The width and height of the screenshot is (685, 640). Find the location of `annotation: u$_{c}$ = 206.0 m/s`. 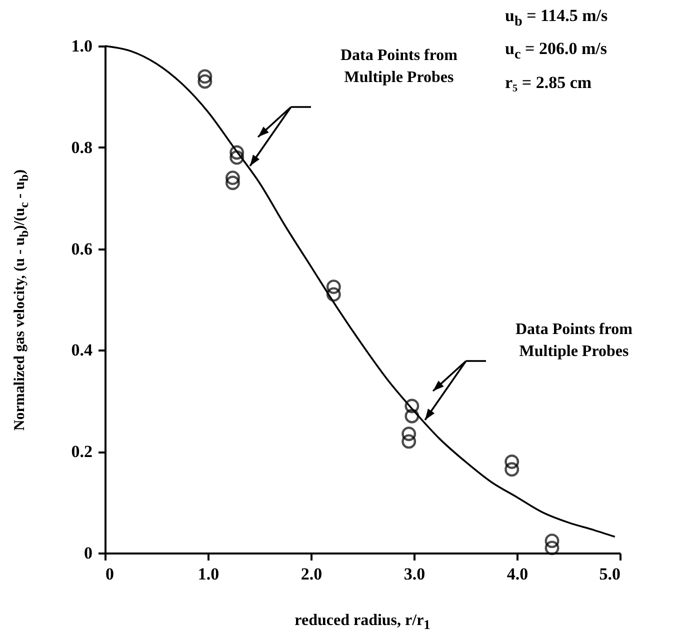

annotation: u$_{c}$ = 206.0 m/s is located at coordinates (556, 51).